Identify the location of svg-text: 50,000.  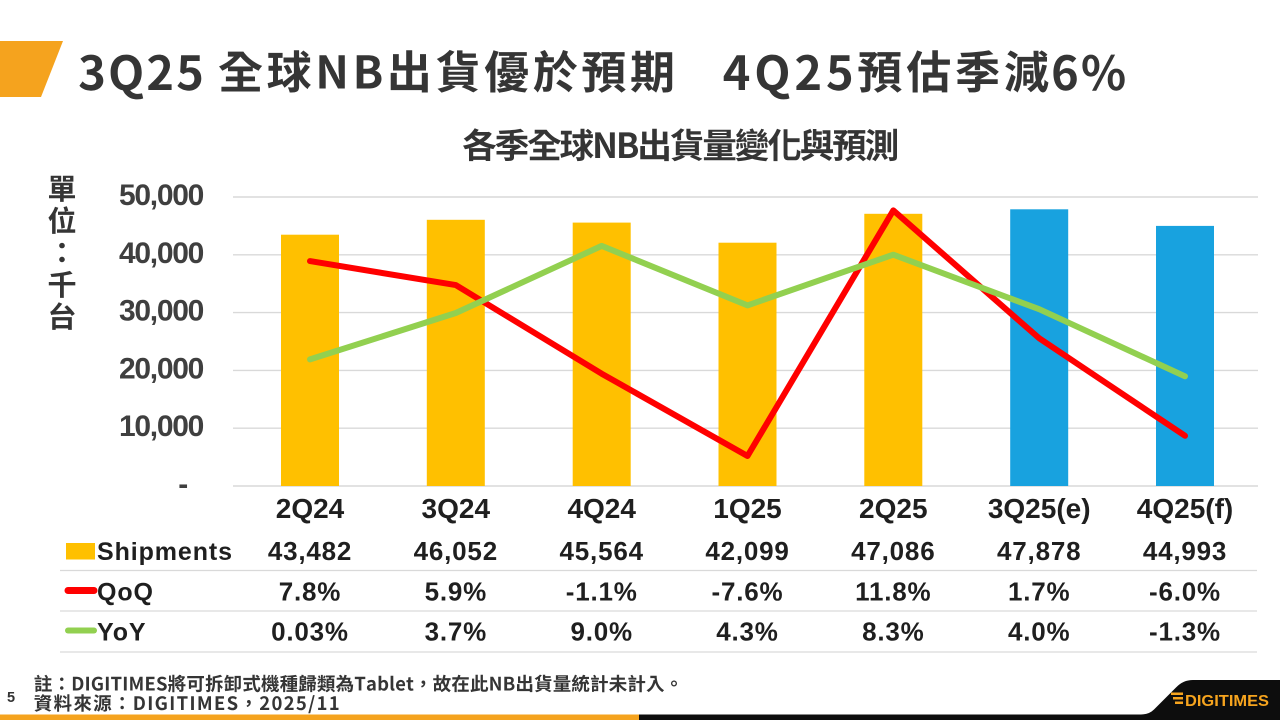
(161, 195).